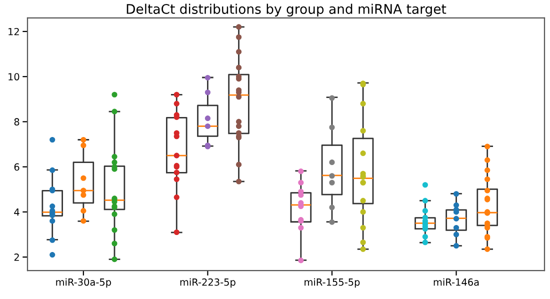 Image resolution: width=550 pixels, height=299 pixels. What do you see at coordinates (332, 283) in the screenshot?
I see `x-tick-label: miR-155-5p` at bounding box center [332, 283].